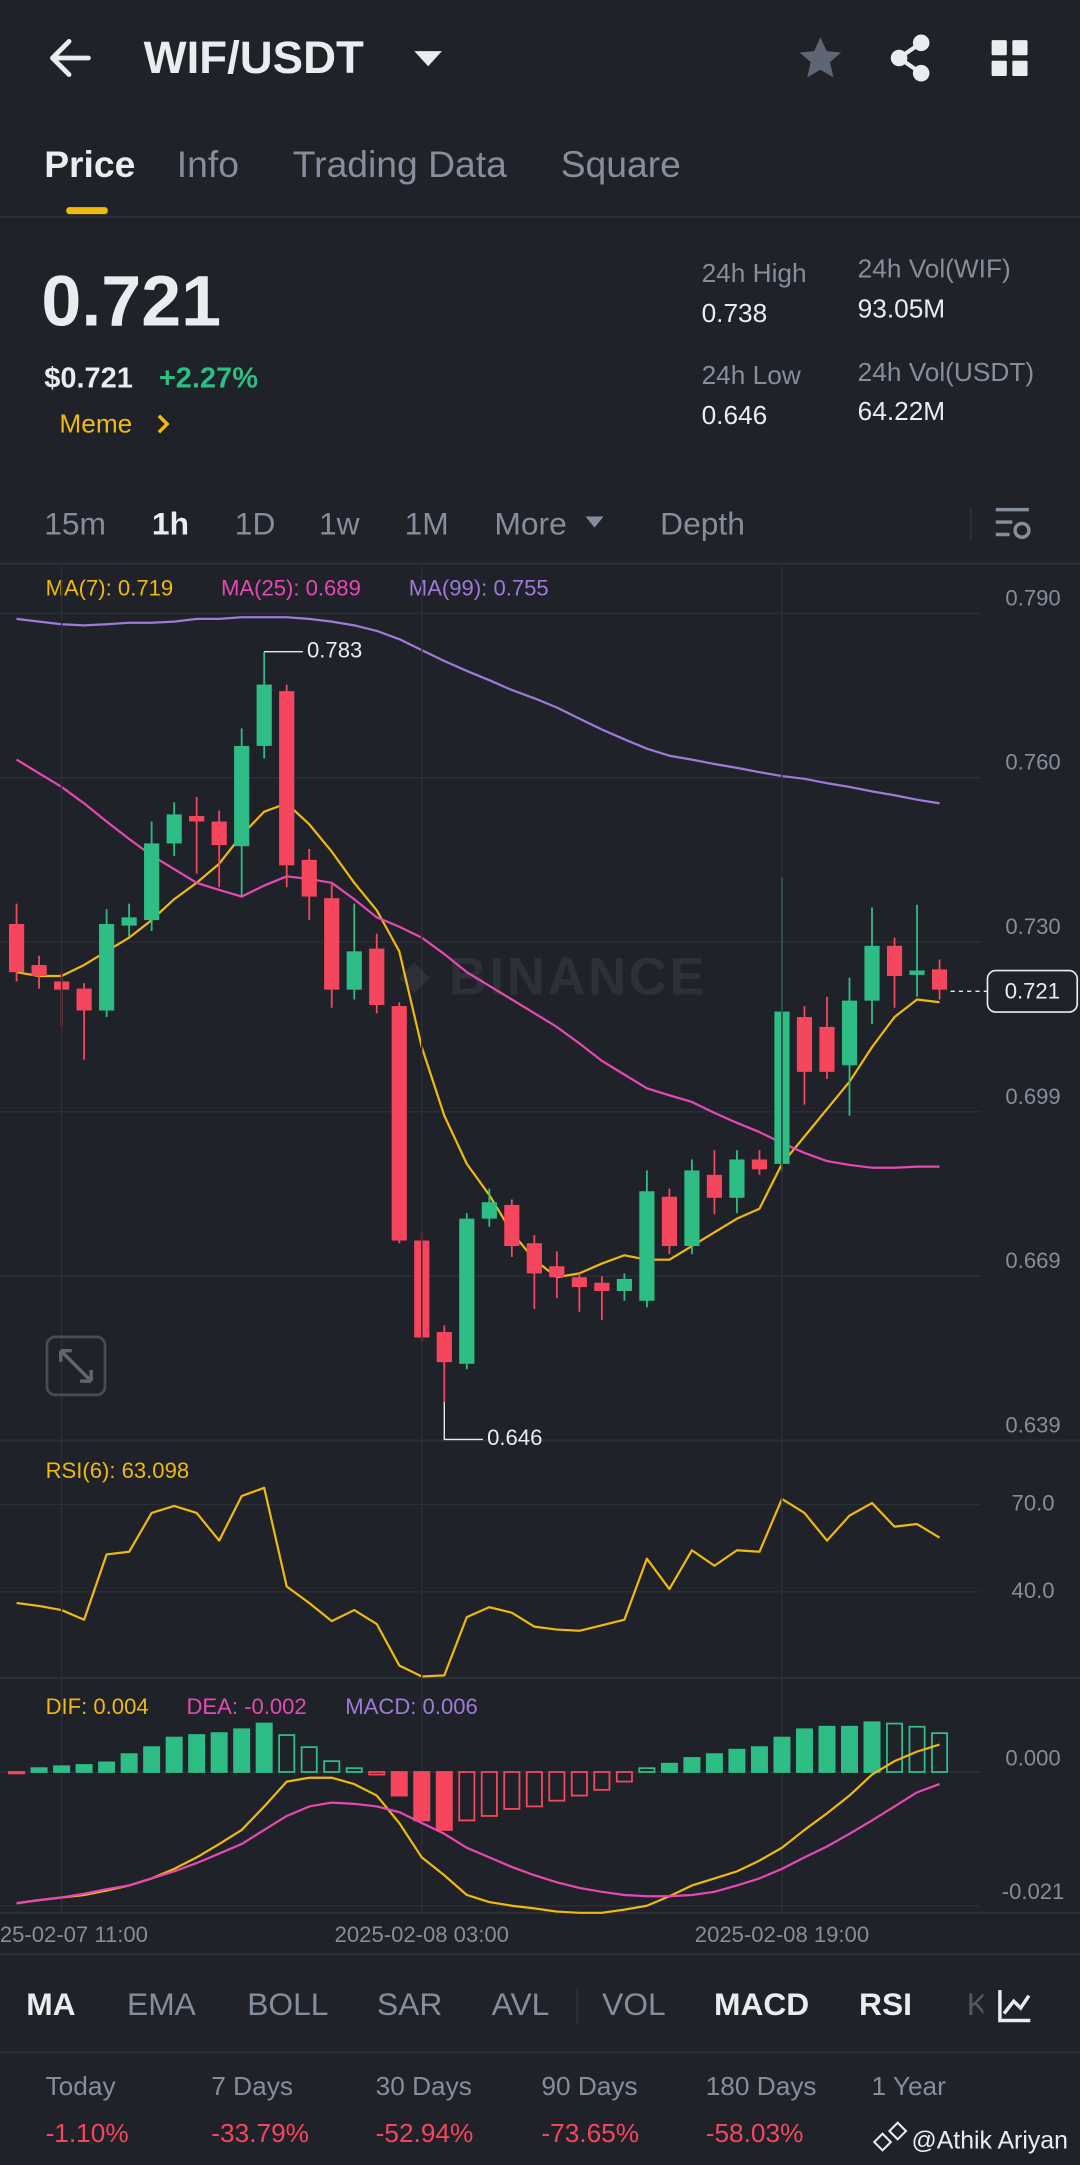 The height and width of the screenshot is (2165, 1080). What do you see at coordinates (820, 57) in the screenshot?
I see `favorite-icon` at bounding box center [820, 57].